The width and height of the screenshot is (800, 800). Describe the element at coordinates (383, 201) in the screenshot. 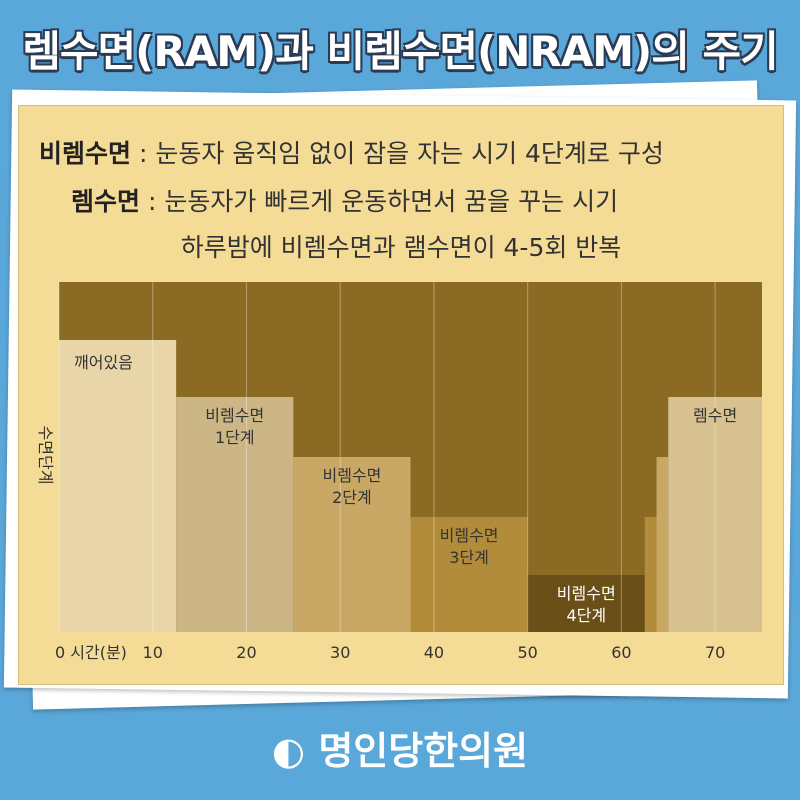

I see `note-text: : 눈동자가 빠르게 운동하면서 꿈을 꾸는 시기` at that location.